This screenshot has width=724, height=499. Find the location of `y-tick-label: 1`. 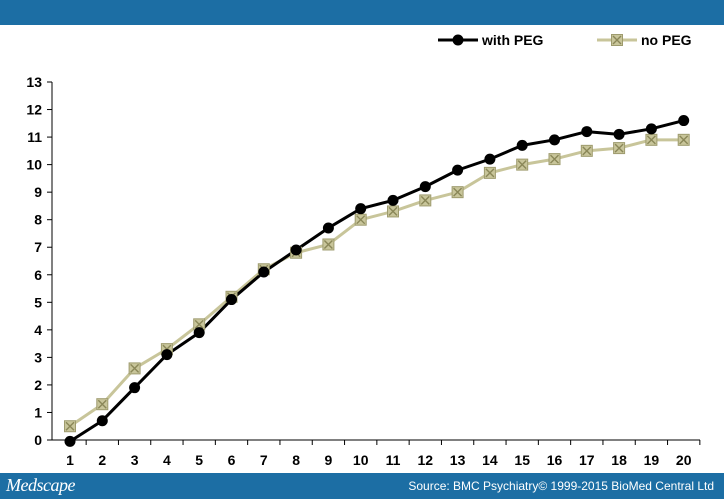

y-tick-label: 1 is located at coordinates (38, 412).